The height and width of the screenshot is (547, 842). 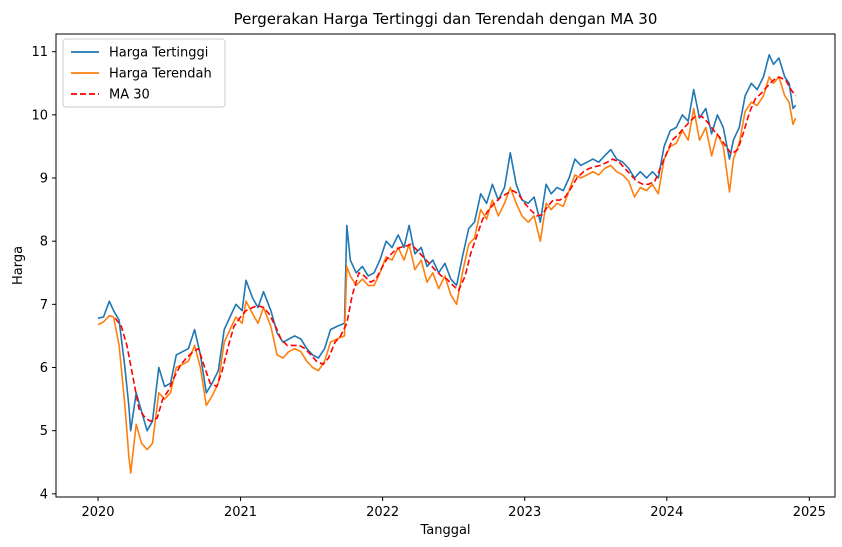 I want to click on y-tick-label: 10, so click(x=39, y=115).